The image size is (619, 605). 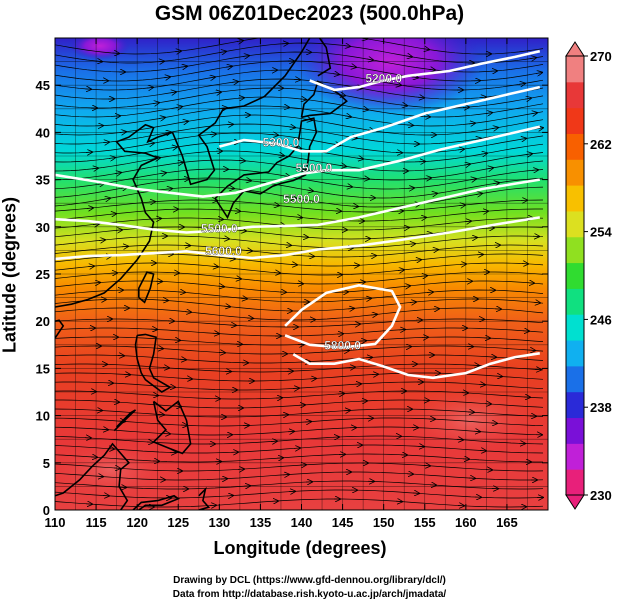 I want to click on chart-title: GSM 06Z01Dec2023 (500.0hPa), so click(x=309, y=13).